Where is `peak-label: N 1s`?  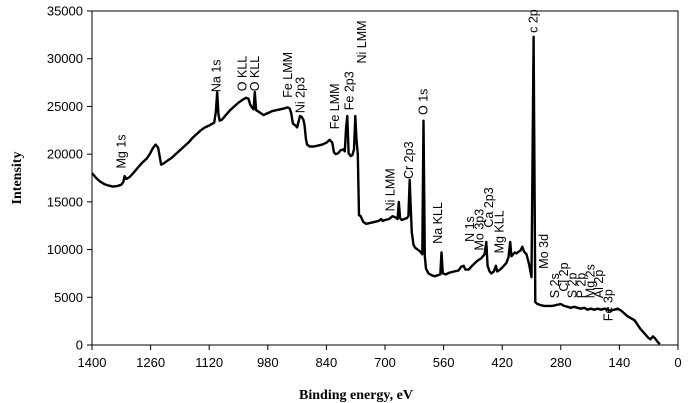
peak-label: N 1s is located at coordinates (470, 229).